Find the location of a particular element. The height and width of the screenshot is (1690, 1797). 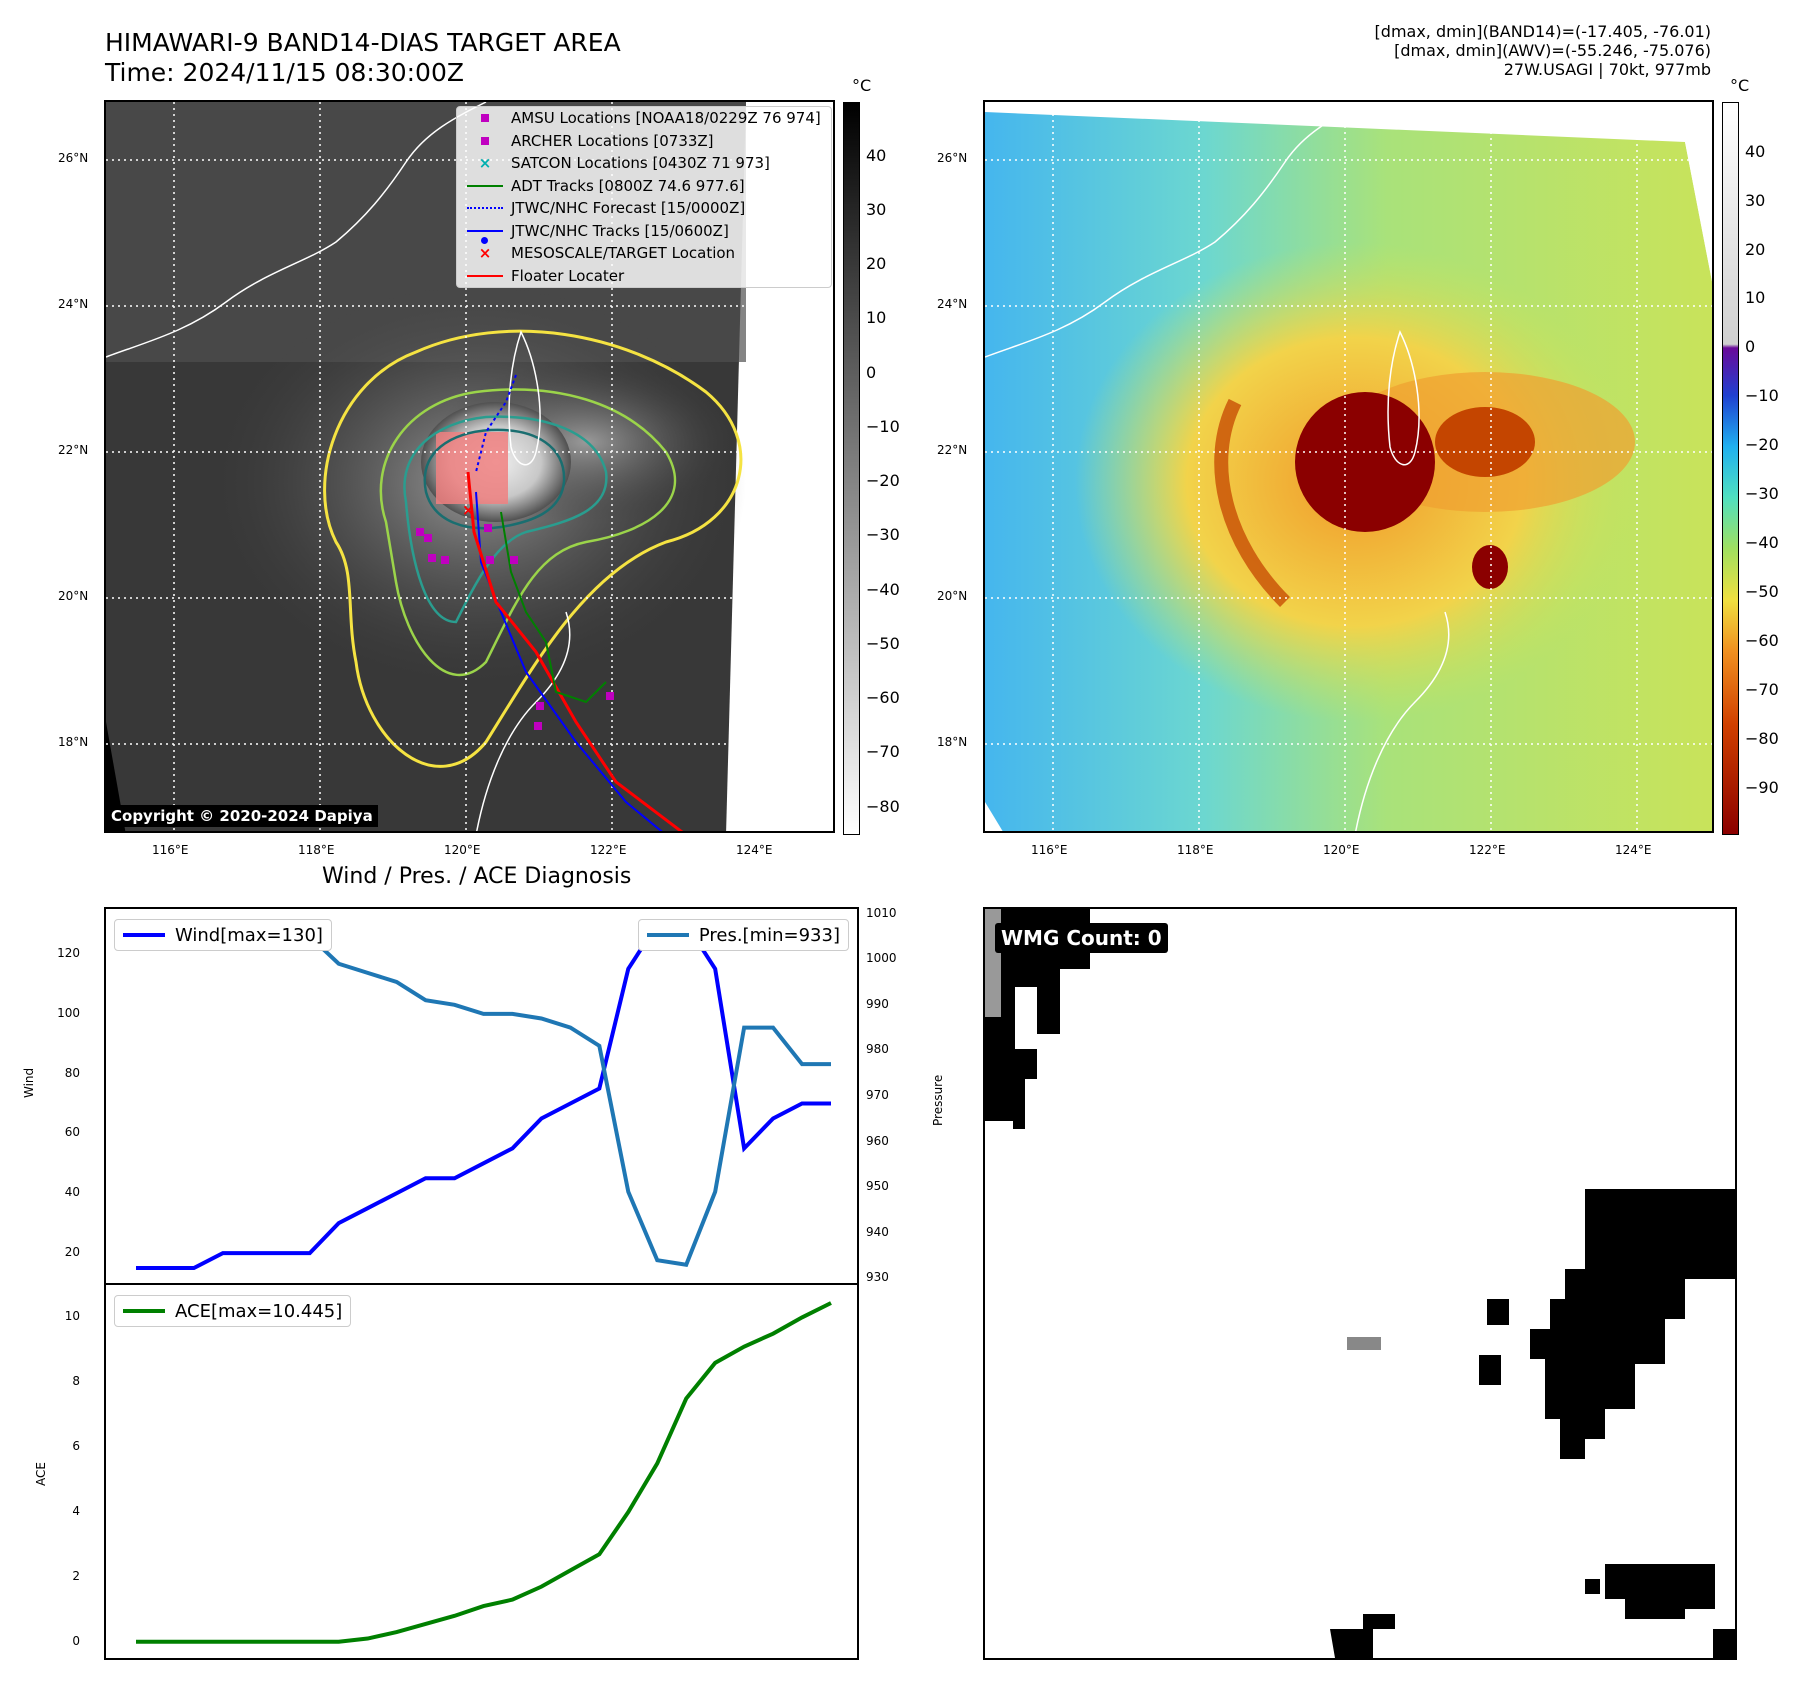

coastline-china is located at coordinates (1175, 230).